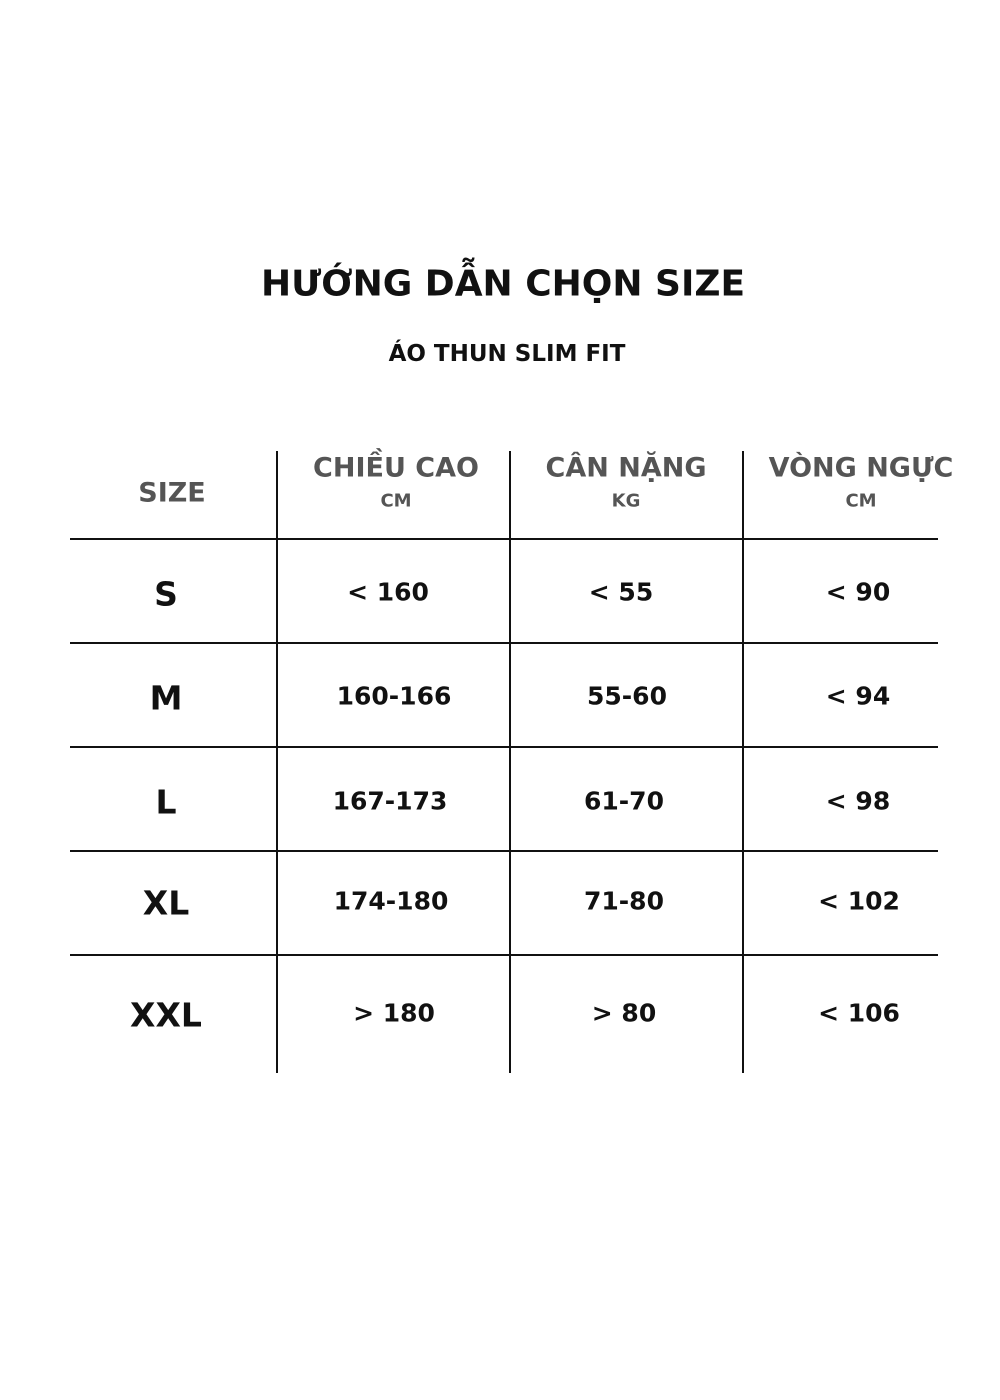 This screenshot has height=1400, width=1000. I want to click on header-height: CHIỀU CAO, so click(396, 468).